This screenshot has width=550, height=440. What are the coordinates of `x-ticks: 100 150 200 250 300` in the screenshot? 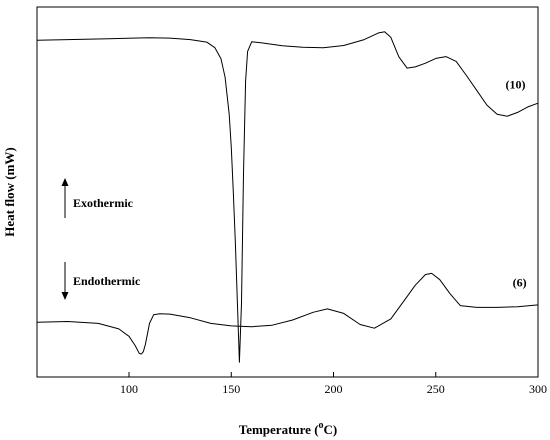 It's located at (333, 384).